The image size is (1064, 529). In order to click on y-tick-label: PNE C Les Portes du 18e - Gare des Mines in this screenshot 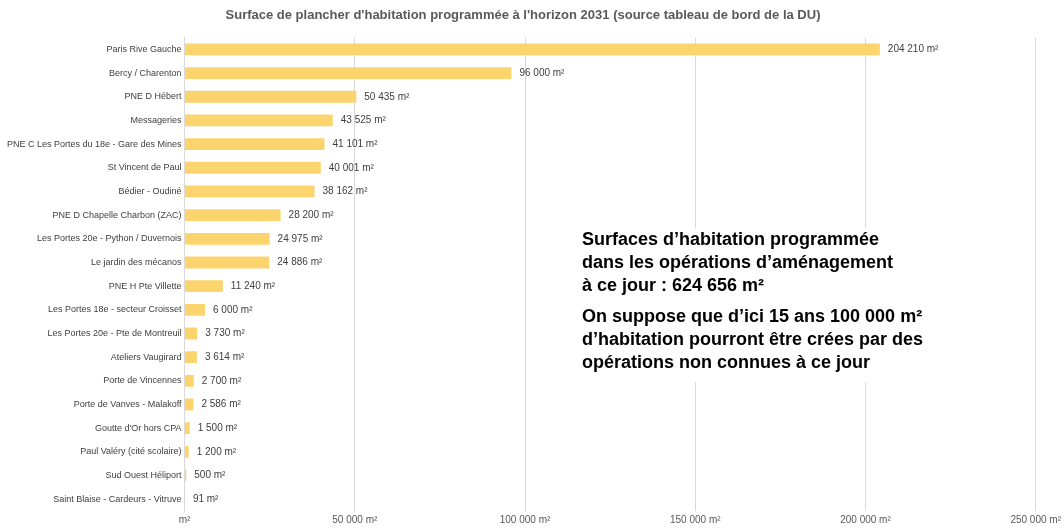, I will do `click(94, 143)`.